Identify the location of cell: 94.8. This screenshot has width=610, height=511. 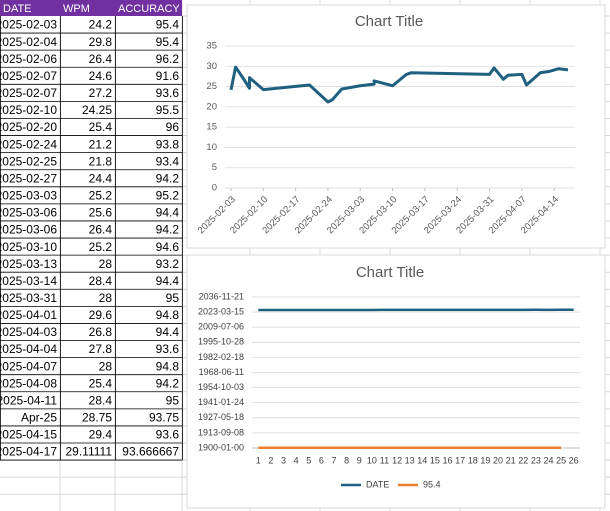
(168, 315).